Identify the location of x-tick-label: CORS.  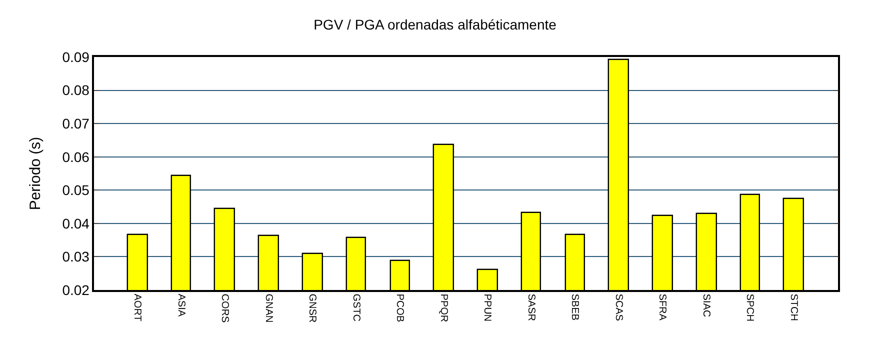
(224, 308).